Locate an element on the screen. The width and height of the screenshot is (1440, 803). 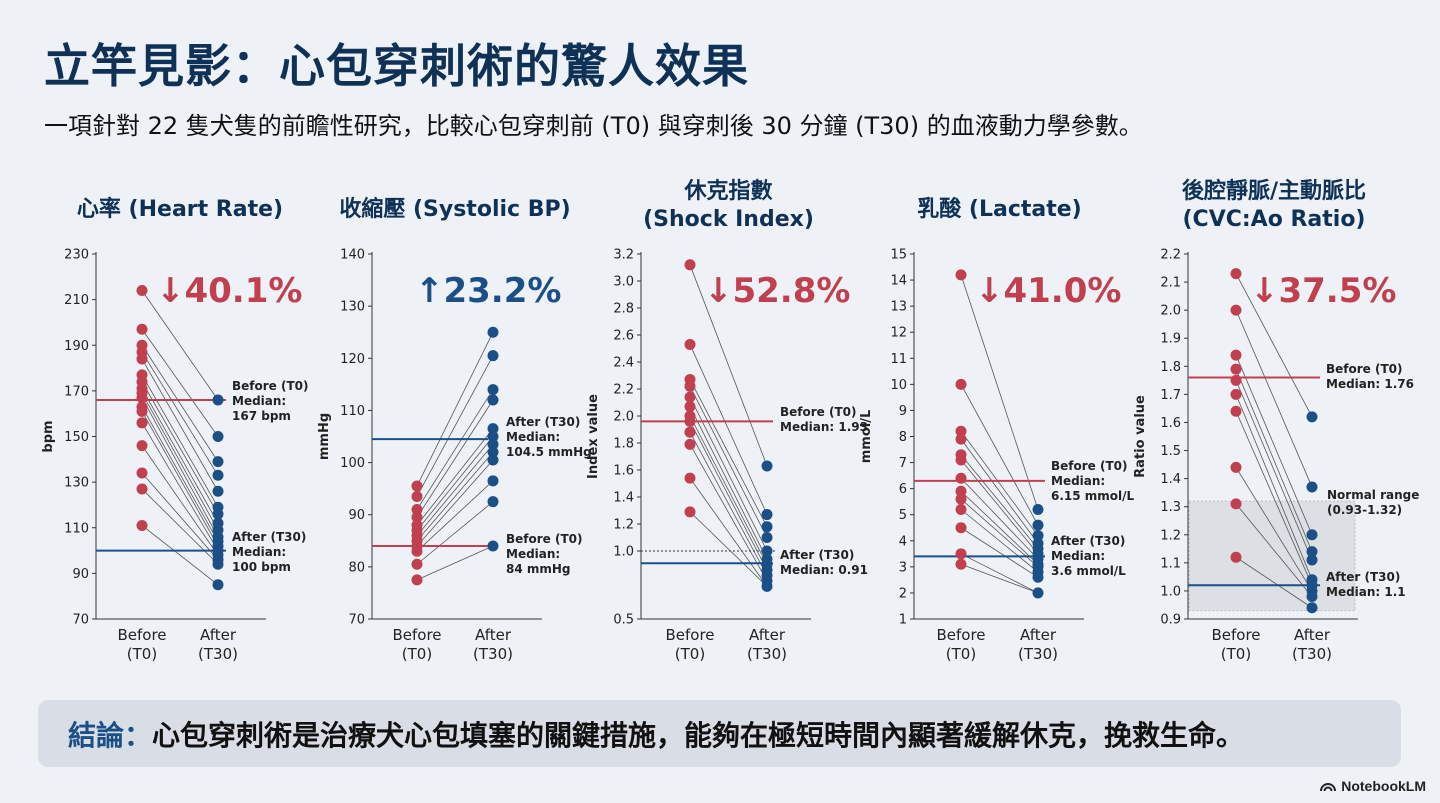
y-tick-label: 140 is located at coordinates (352, 255).